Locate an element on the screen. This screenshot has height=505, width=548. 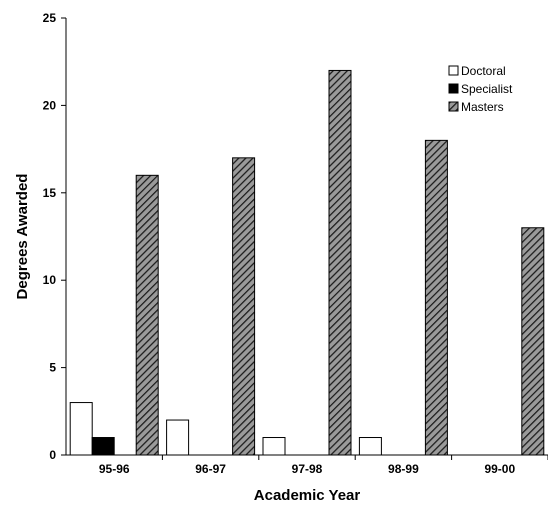
y-tick-label: 0 is located at coordinates (52, 455).